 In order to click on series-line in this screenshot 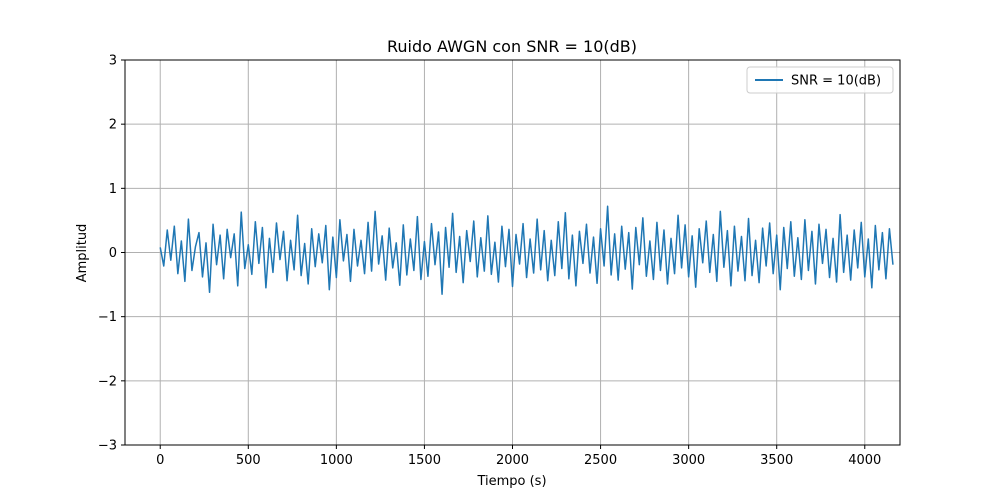, I will do `click(526, 250)`.